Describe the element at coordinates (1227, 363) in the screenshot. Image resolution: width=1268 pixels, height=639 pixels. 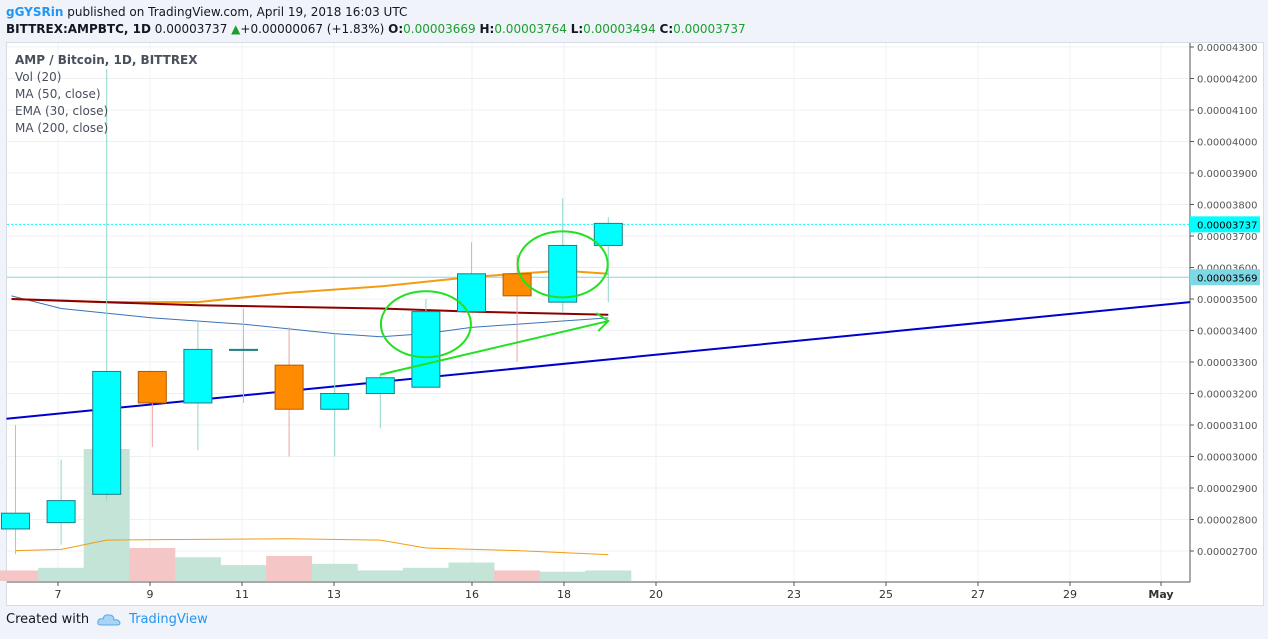
I see `y-tick-label: 0.00003300` at that location.